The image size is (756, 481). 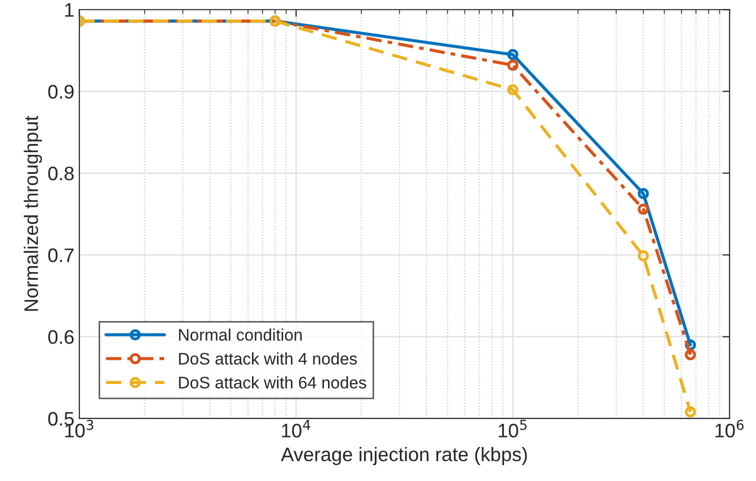 What do you see at coordinates (729, 429) in the screenshot?
I see `x-tick-label: 10$^{6}$` at bounding box center [729, 429].